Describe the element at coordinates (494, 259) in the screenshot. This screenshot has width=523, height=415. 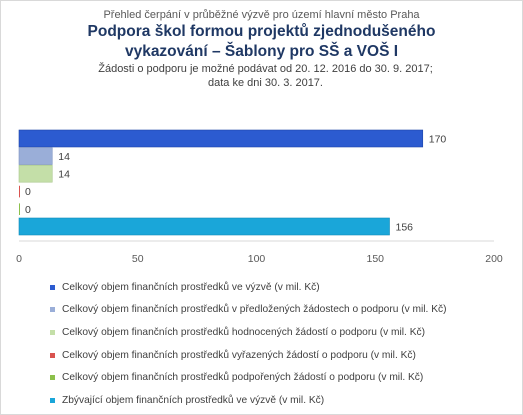
I see `x-tick-label-5: 200` at that location.